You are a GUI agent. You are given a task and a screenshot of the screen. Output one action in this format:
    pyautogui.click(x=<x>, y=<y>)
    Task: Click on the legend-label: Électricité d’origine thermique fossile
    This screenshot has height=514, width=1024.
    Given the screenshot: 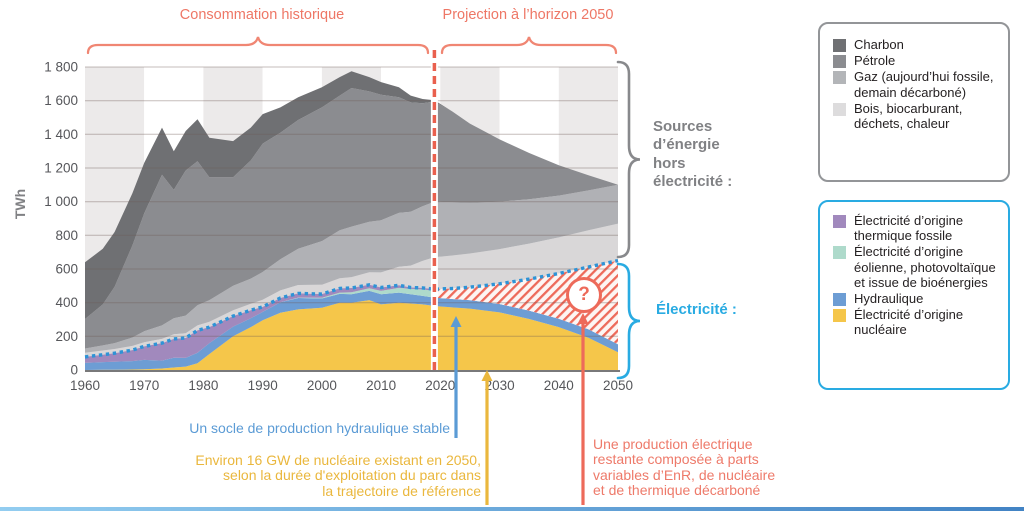 What is the action you would take?
    pyautogui.click(x=909, y=228)
    